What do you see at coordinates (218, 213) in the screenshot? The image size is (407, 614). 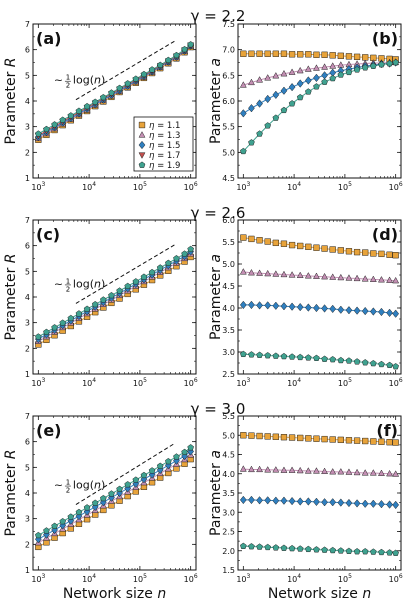 I see `row-title-gamma-2-6: γ = 2.6` at bounding box center [218, 213].